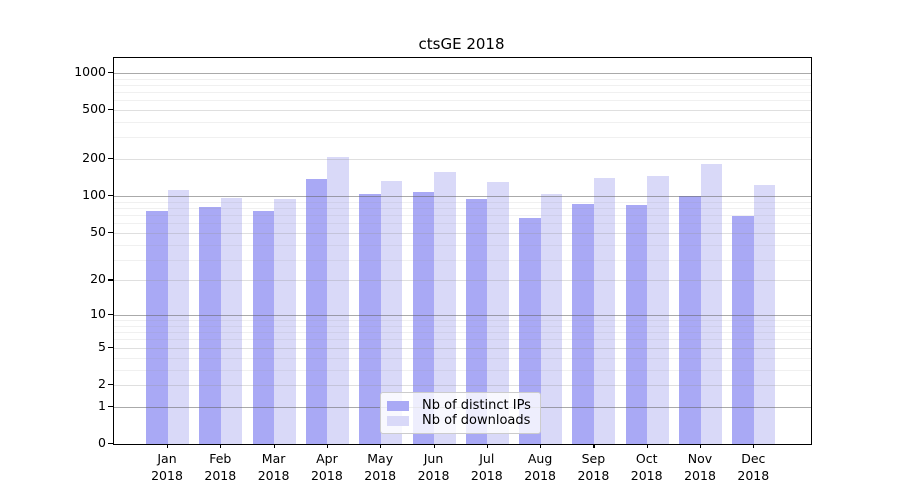  What do you see at coordinates (94, 195) in the screenshot?
I see `y-tick-label-100: 100` at bounding box center [94, 195].